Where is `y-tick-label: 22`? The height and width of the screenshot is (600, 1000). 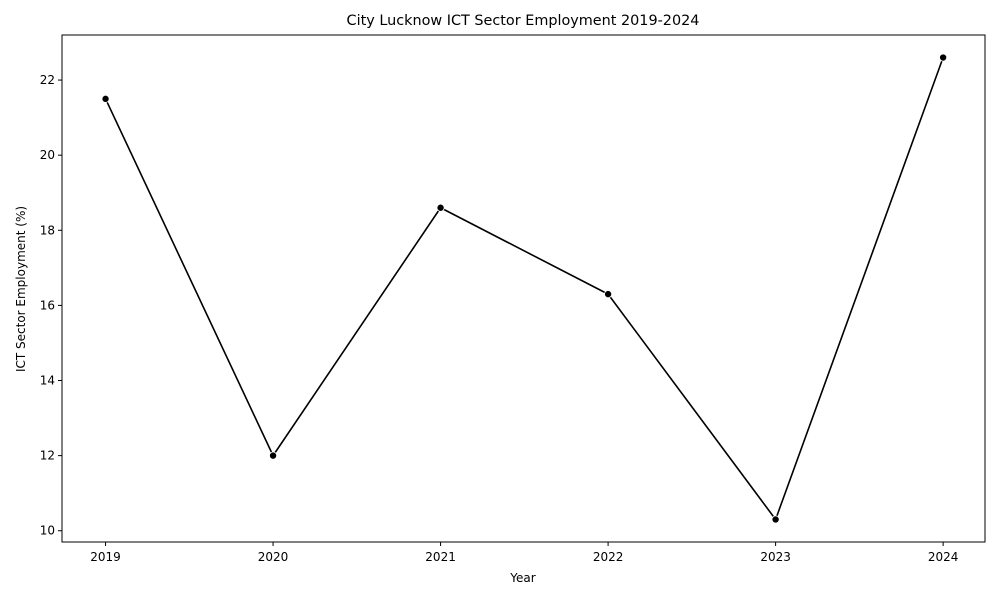 y-tick-label: 22 is located at coordinates (47, 80).